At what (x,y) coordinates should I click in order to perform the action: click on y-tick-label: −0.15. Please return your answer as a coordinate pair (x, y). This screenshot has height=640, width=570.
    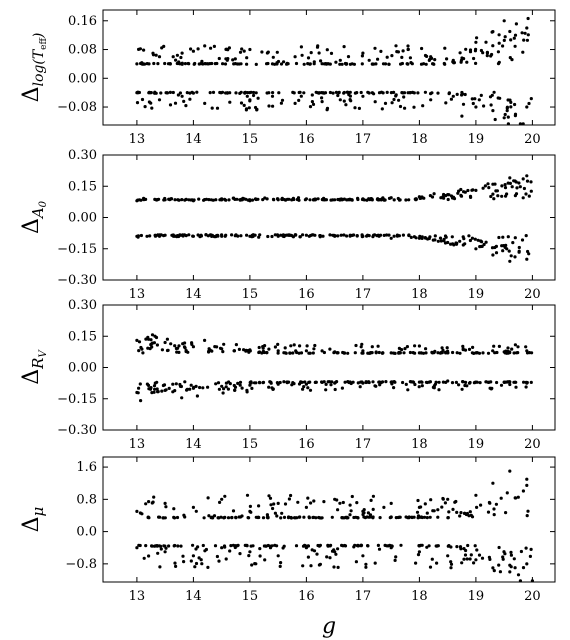
    Looking at the image, I should click on (77, 249).